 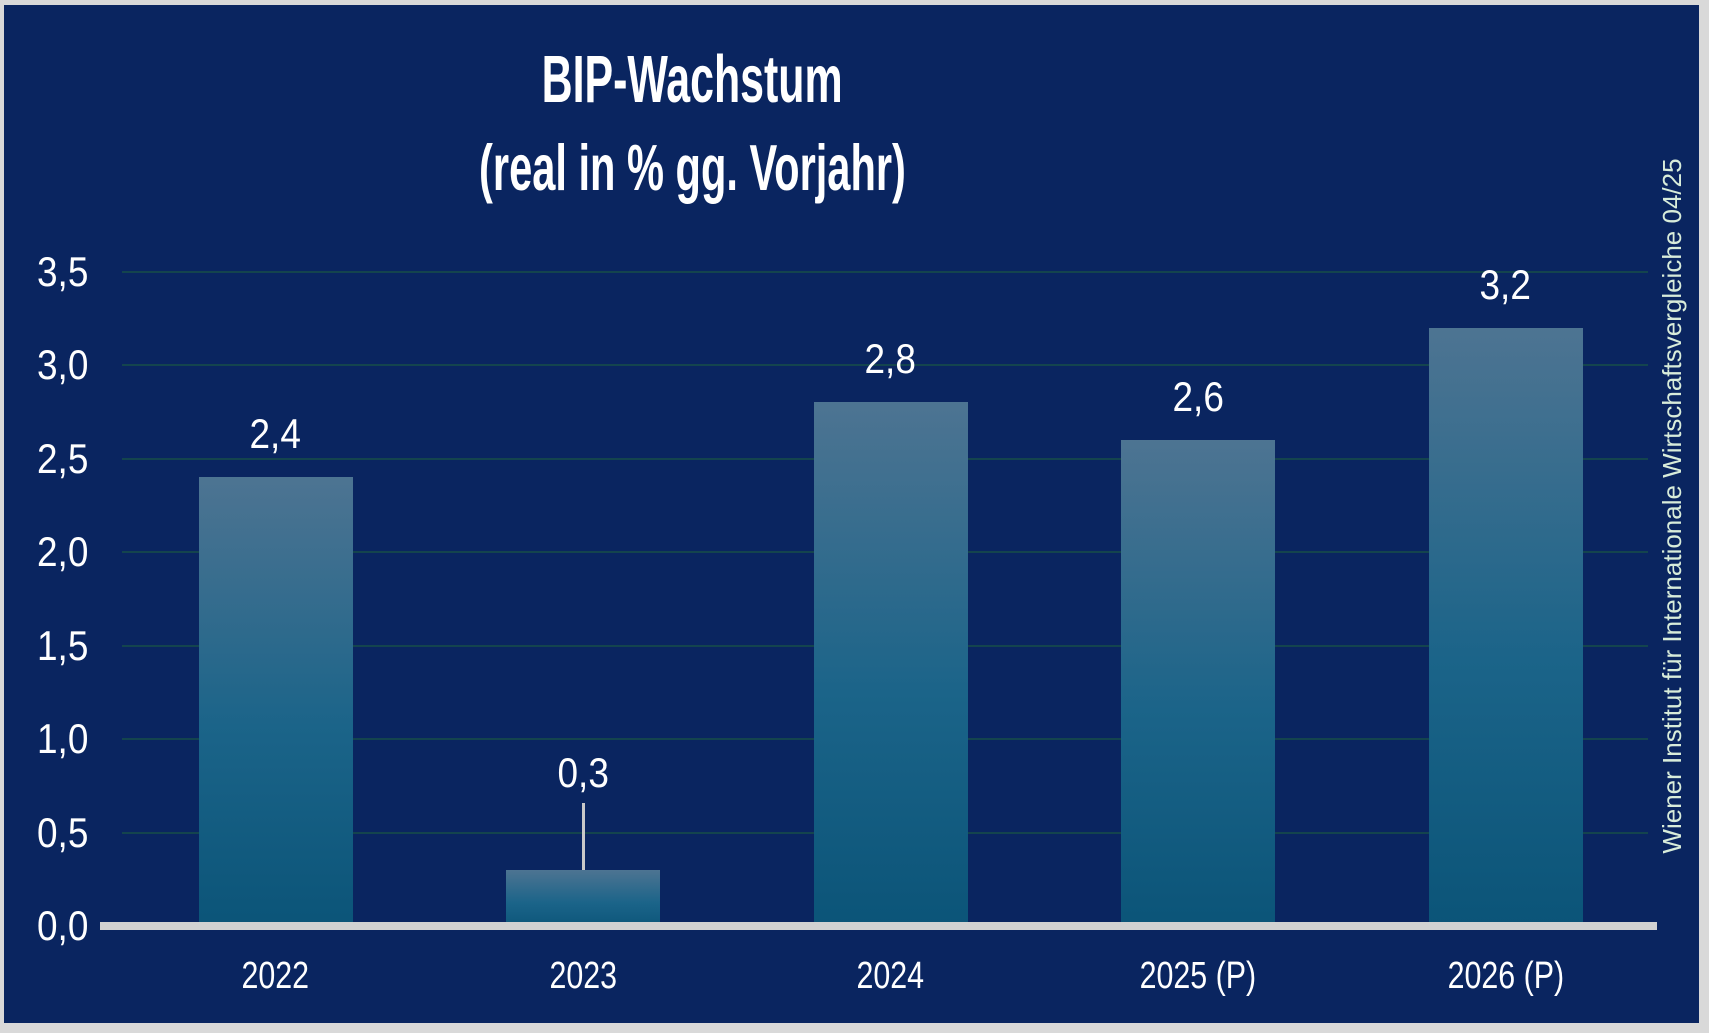 What do you see at coordinates (275, 703) in the screenshot?
I see `bar-2022` at bounding box center [275, 703].